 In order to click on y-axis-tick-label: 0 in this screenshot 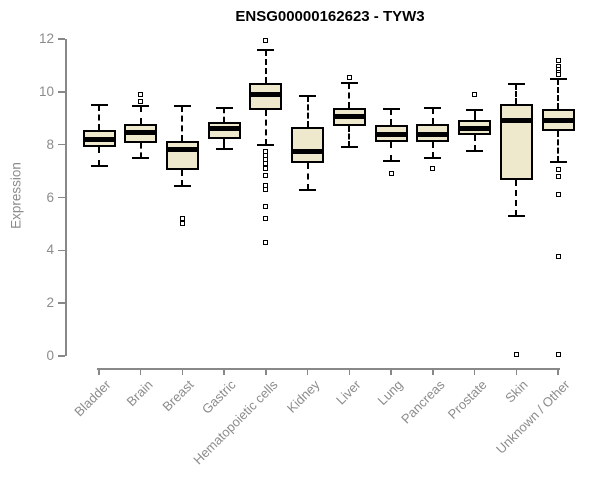, I will do `click(50, 355)`.